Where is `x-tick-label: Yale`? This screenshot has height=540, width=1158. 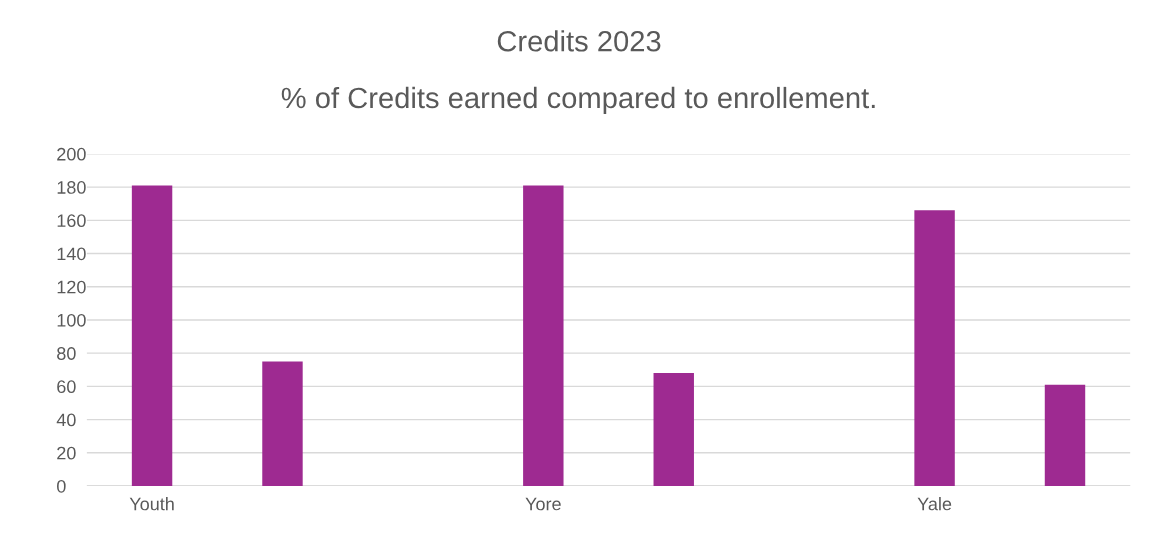 x-tick-label: Yale is located at coordinates (934, 504).